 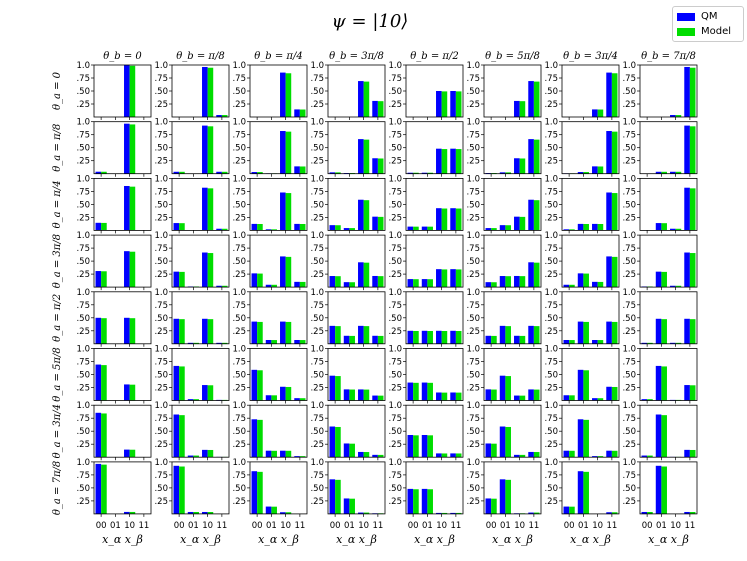 What do you see at coordinates (200, 56) in the screenshot?
I see `column-title: θ_b = π/8` at bounding box center [200, 56].